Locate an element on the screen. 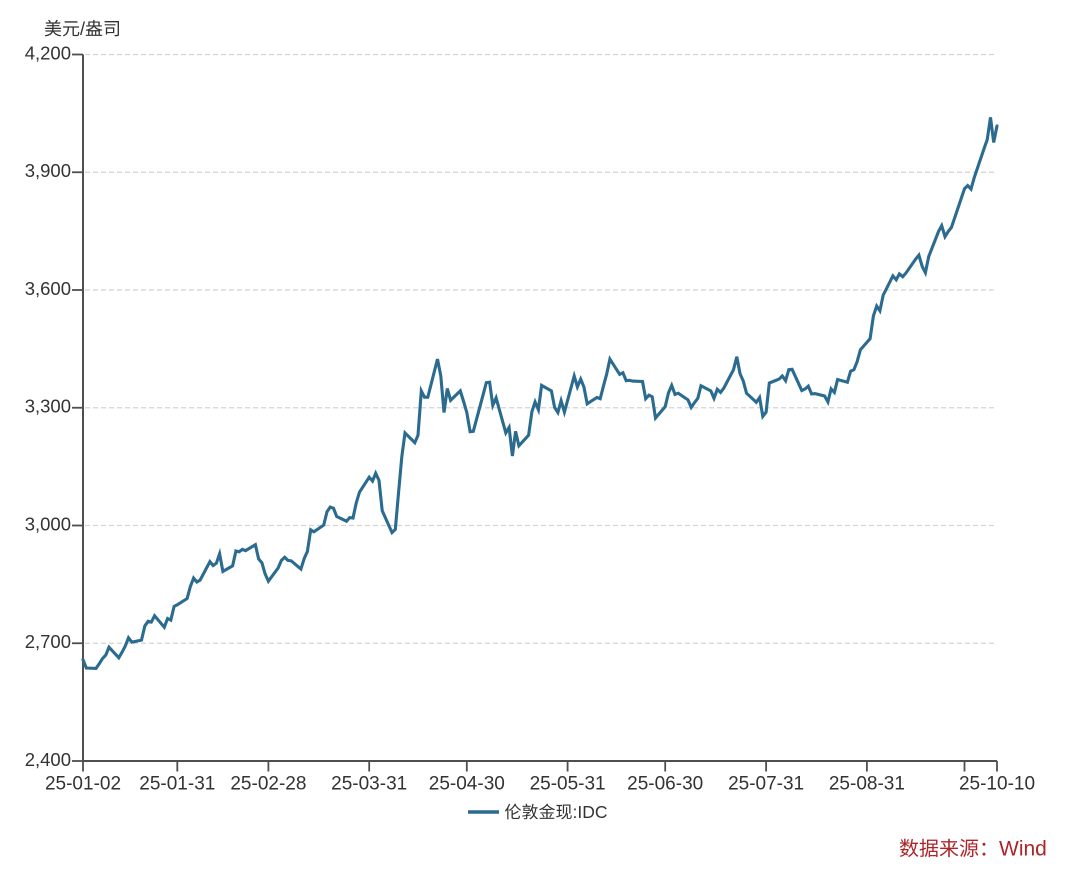 Image resolution: width=1080 pixels, height=877 pixels. svg-text: 2,400 is located at coordinates (48, 759).